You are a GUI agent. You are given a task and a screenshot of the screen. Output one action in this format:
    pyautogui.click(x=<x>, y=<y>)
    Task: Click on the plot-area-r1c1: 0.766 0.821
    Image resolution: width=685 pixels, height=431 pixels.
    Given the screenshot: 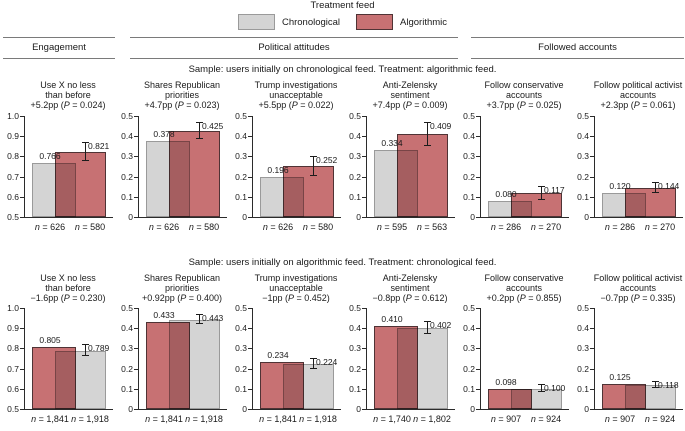 What is the action you would take?
    pyautogui.click(x=68, y=167)
    